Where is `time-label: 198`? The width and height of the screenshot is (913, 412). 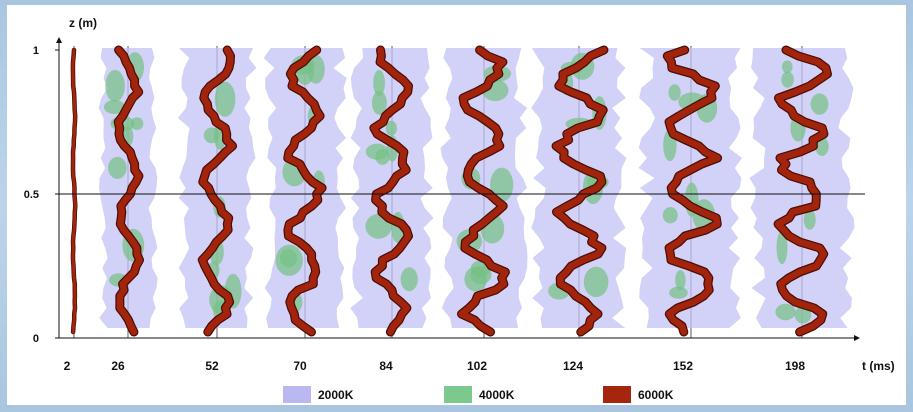
time-label: 198 is located at coordinates (795, 366).